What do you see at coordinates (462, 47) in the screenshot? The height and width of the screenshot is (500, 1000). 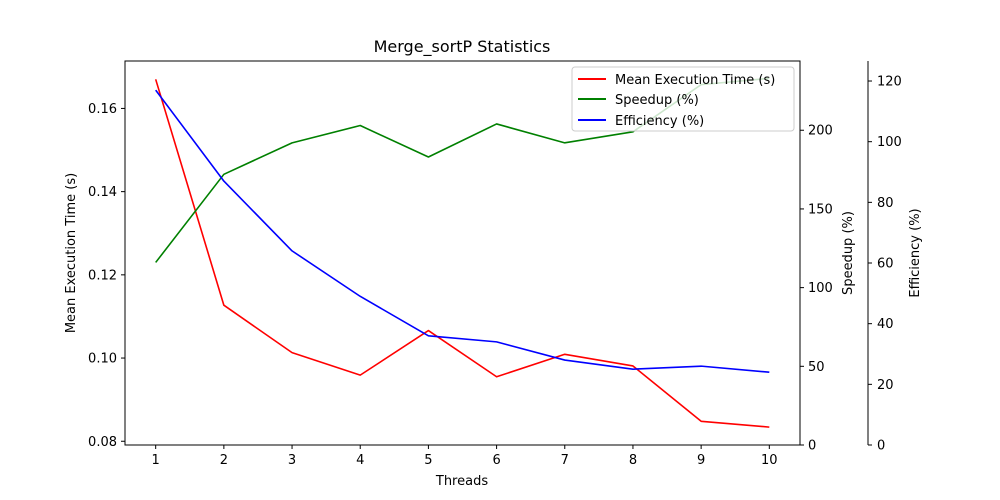 I see `chart-title: Merge_sortP Statistics` at bounding box center [462, 47].